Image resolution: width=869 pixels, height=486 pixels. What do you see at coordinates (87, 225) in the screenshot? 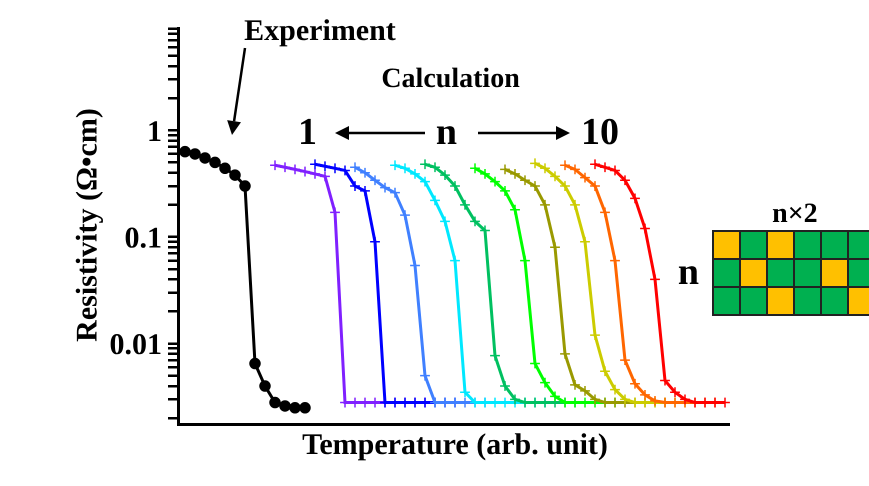
I see `y-axis-title: Resistivity (Ω•cm)` at bounding box center [87, 225].